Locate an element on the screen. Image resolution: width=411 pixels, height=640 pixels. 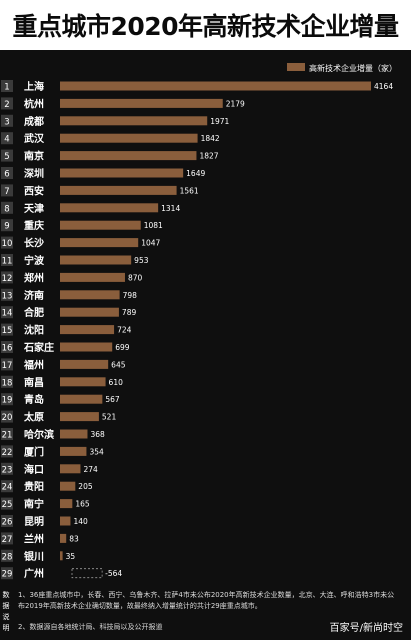
rank-label: 14 is located at coordinates (7, 314).